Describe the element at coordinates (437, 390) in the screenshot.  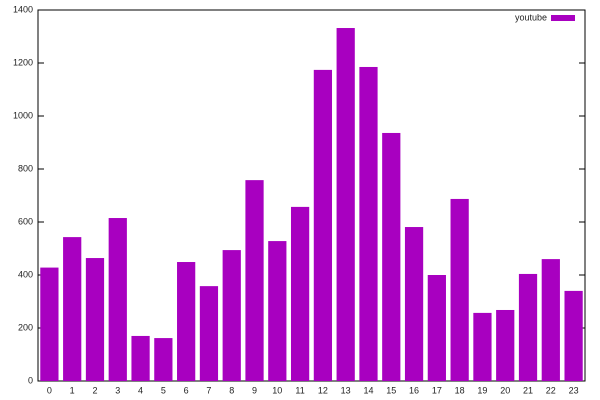
I see `x-tick-label: 17` at that location.